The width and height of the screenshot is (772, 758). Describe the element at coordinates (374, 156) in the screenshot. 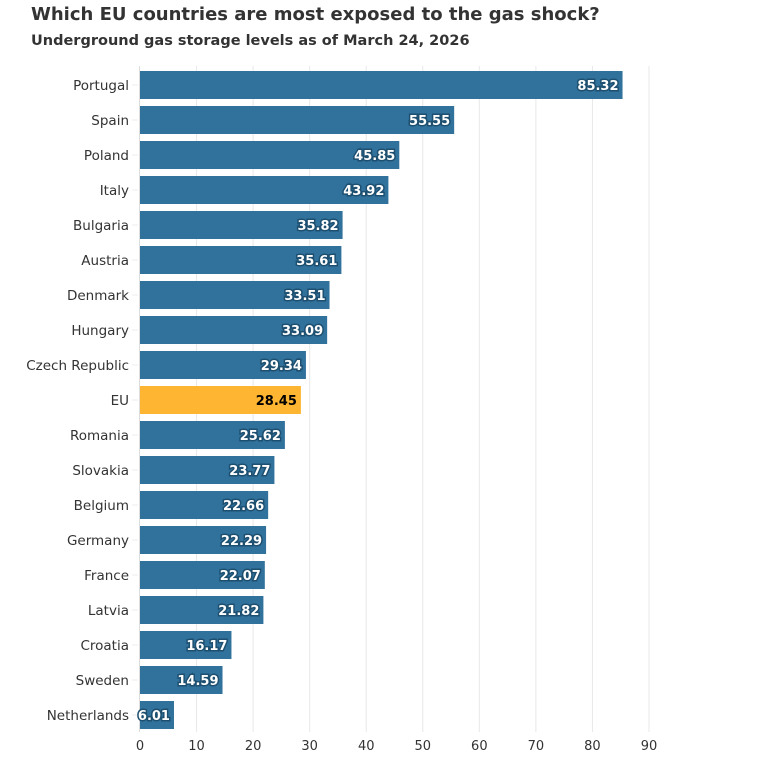

I see `data-label: 45.85` at that location.